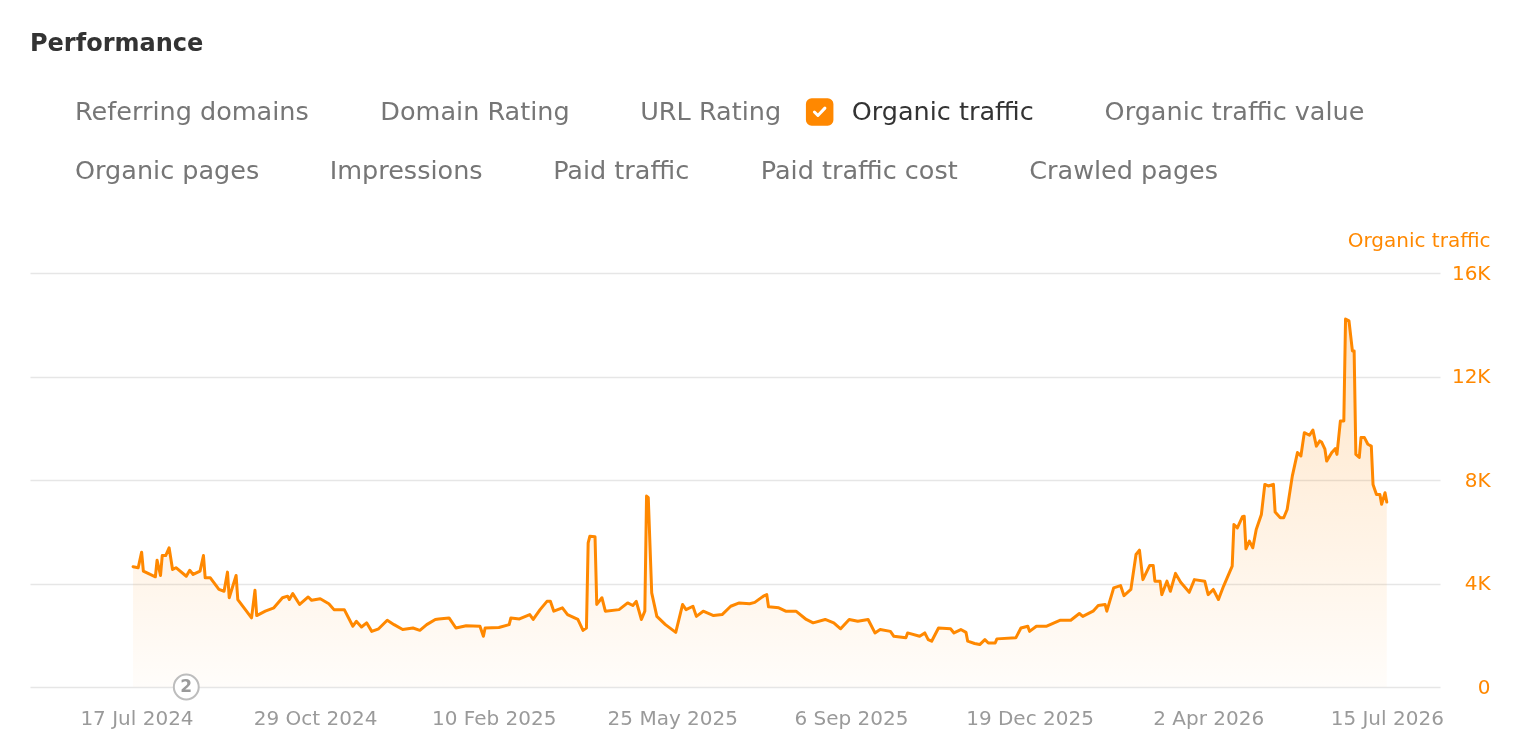 The width and height of the screenshot is (1518, 752). What do you see at coordinates (942, 111) in the screenshot?
I see `legend-label: Organic traffic` at bounding box center [942, 111].